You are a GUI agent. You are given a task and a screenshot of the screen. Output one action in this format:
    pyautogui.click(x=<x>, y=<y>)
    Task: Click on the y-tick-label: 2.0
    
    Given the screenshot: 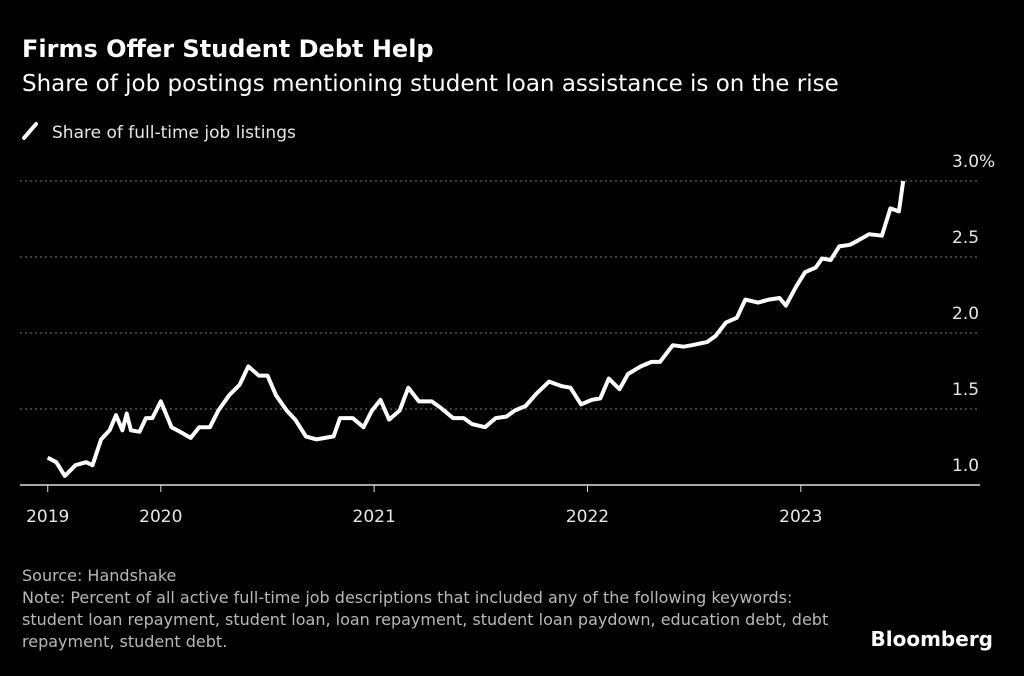 What is the action you would take?
    pyautogui.click(x=965, y=314)
    